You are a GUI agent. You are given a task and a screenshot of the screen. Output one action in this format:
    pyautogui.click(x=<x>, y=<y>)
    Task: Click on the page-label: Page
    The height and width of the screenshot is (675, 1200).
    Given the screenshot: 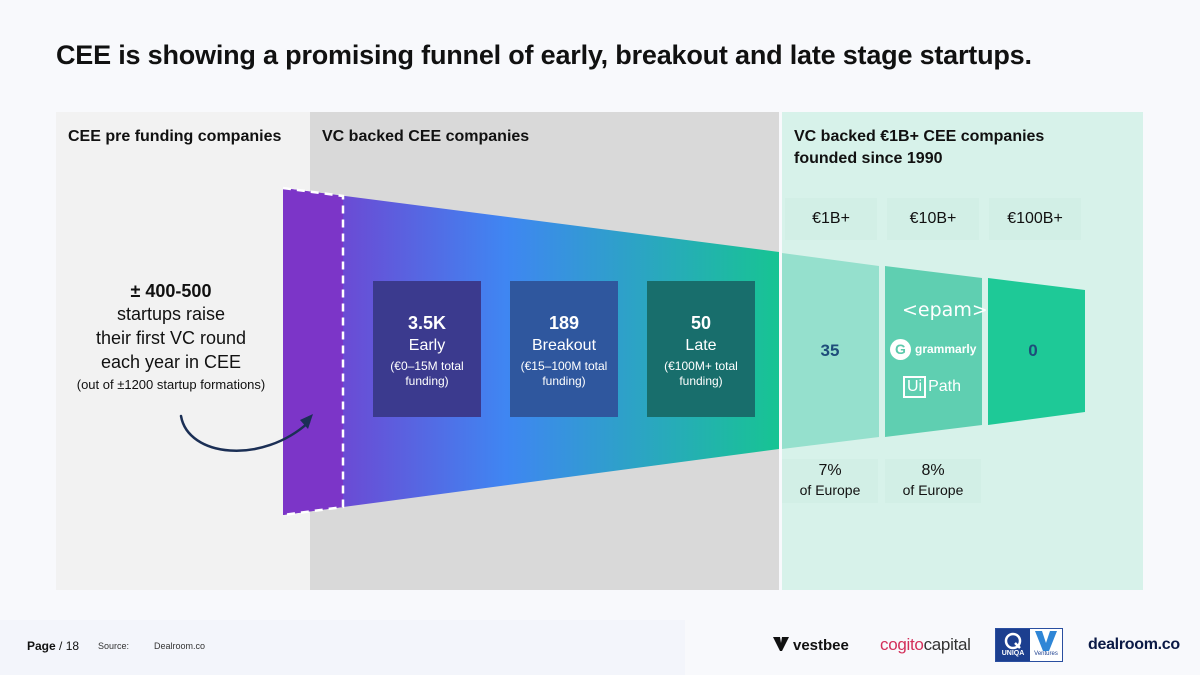 What is the action you would take?
    pyautogui.click(x=41, y=646)
    